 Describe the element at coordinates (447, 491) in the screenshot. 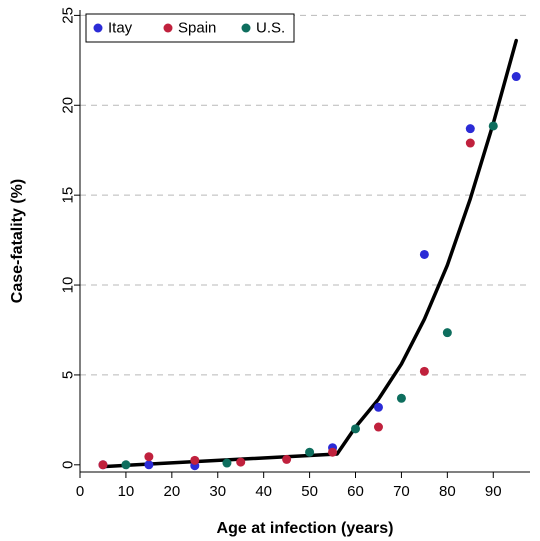

I see `x-tick-label: 80` at that location.